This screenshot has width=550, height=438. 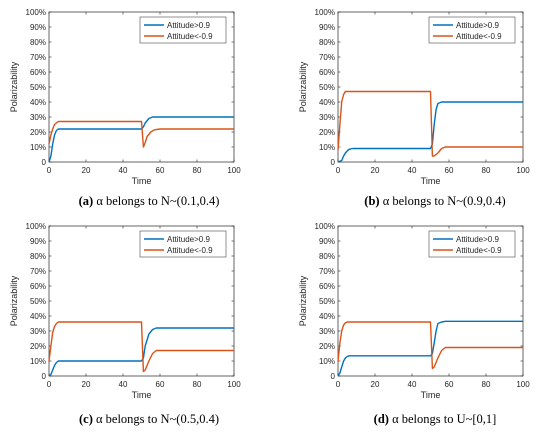 I want to click on caption-tag: (d), so click(x=381, y=419).